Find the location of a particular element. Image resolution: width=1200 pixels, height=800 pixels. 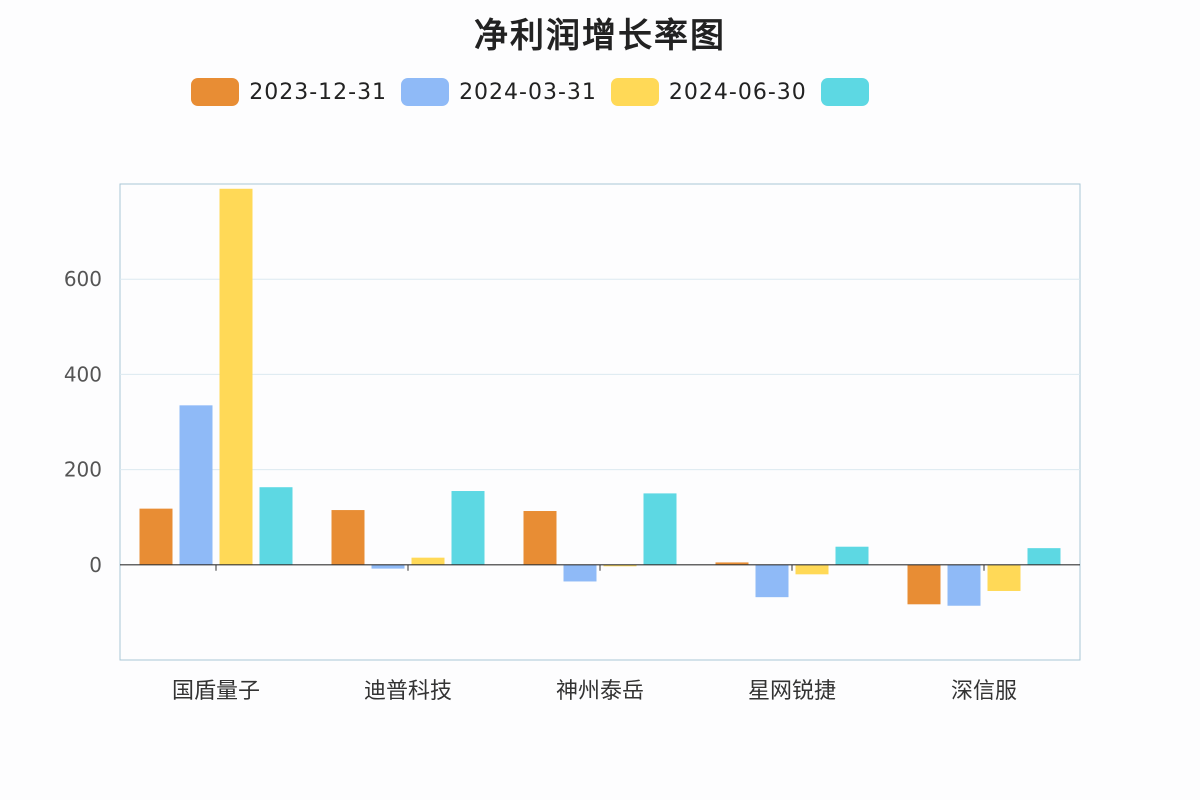

legend-item: 2023-12-31 is located at coordinates (289, 92).